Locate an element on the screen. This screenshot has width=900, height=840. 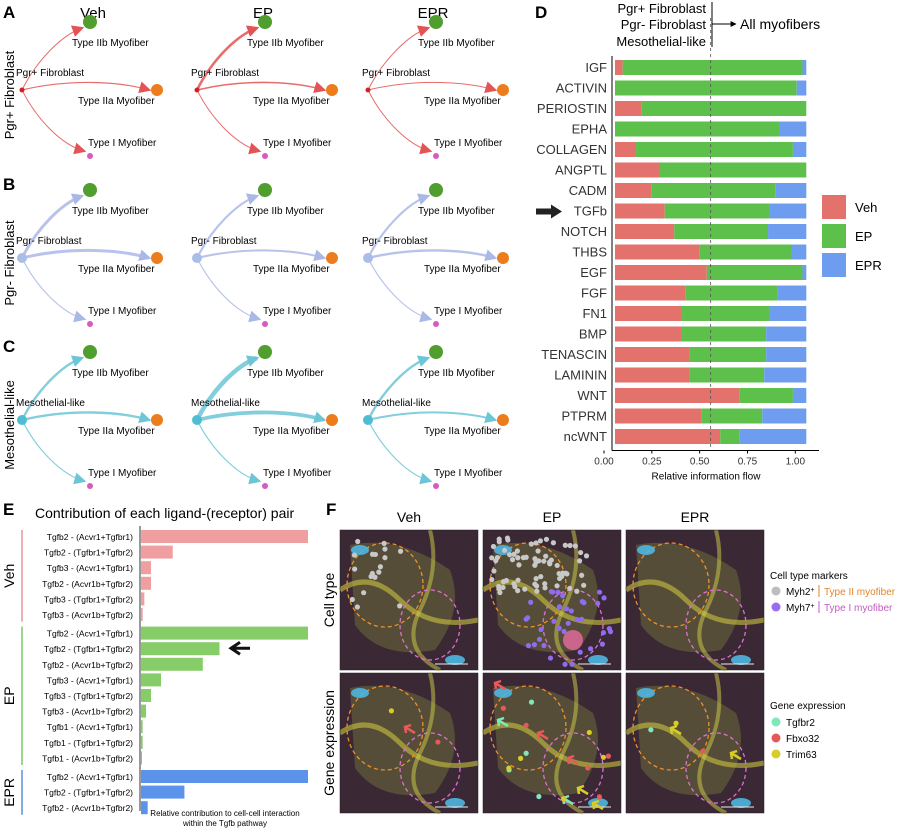
pair-label: Tgfb2 - (Tgfbr1+Tgfbr2) is located at coordinates (88, 553).